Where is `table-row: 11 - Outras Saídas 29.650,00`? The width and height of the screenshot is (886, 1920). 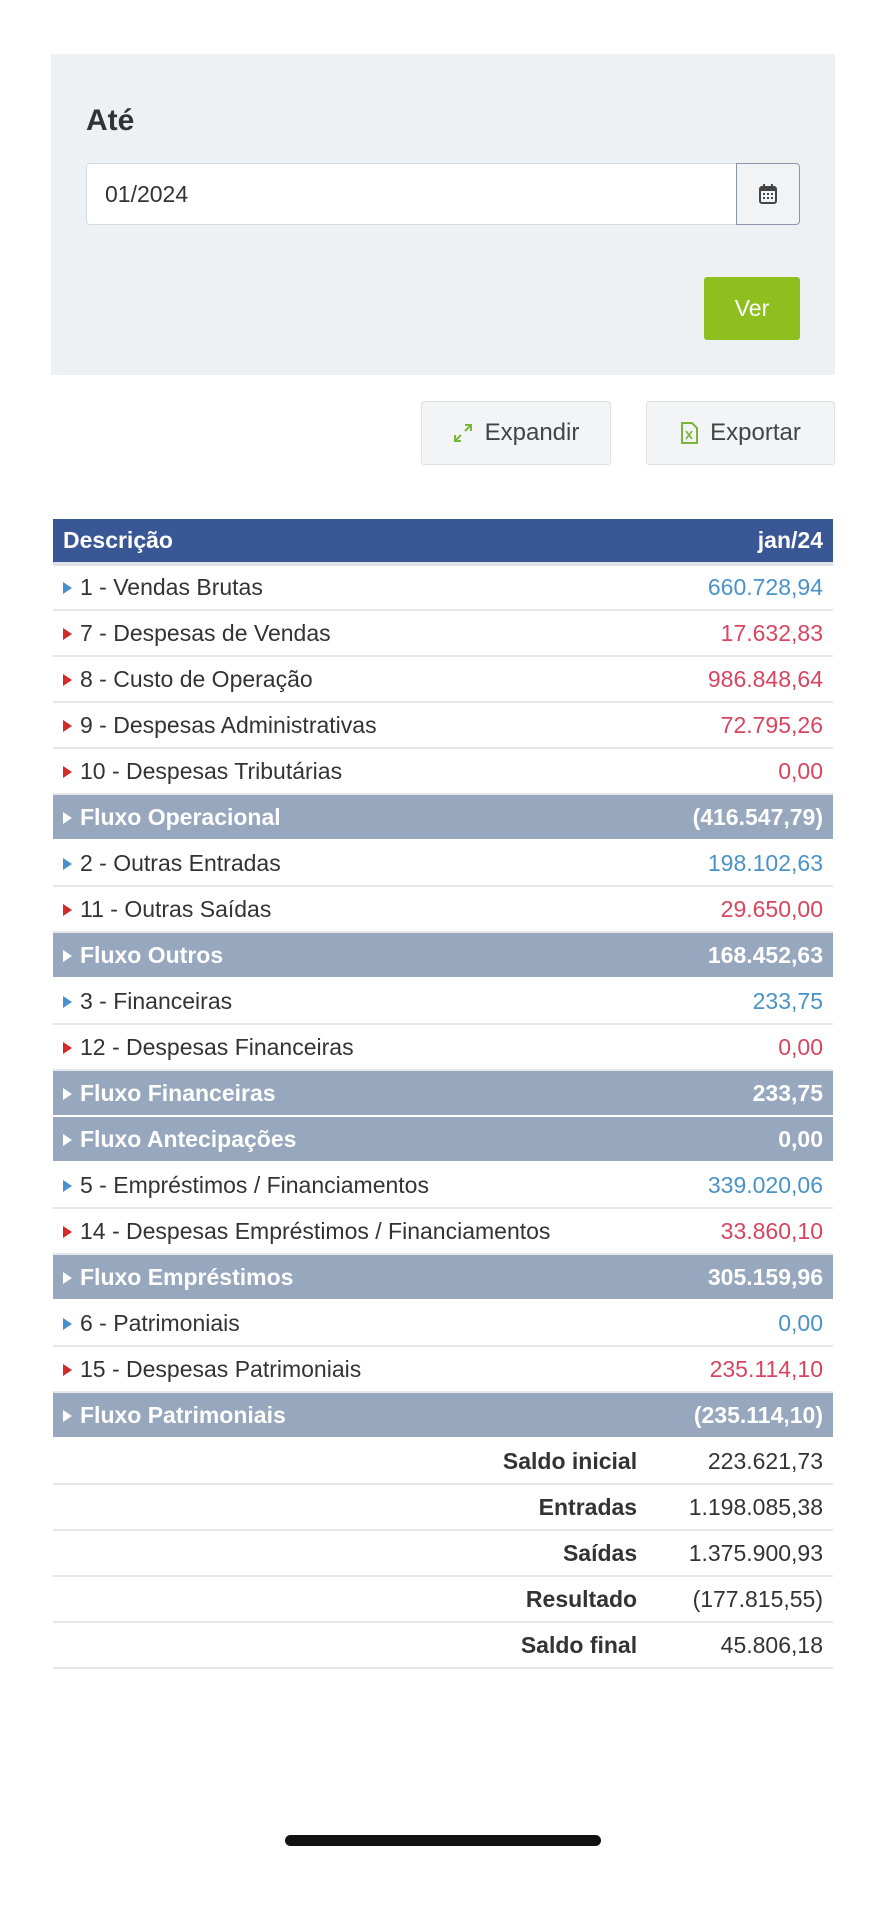
table-row: 11 - Outras Saídas 29.650,00 is located at coordinates (443, 909).